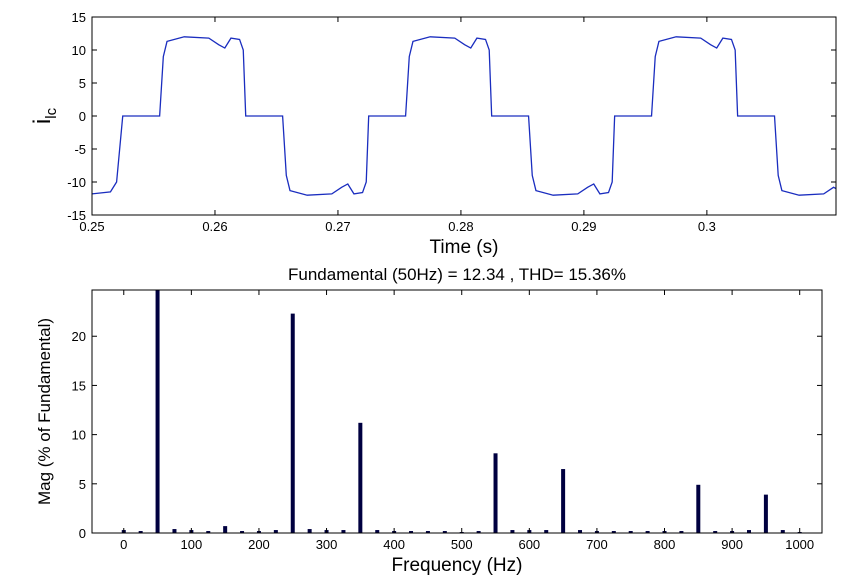  What do you see at coordinates (732, 544) in the screenshot?
I see `x-tick-label: 900` at bounding box center [732, 544].